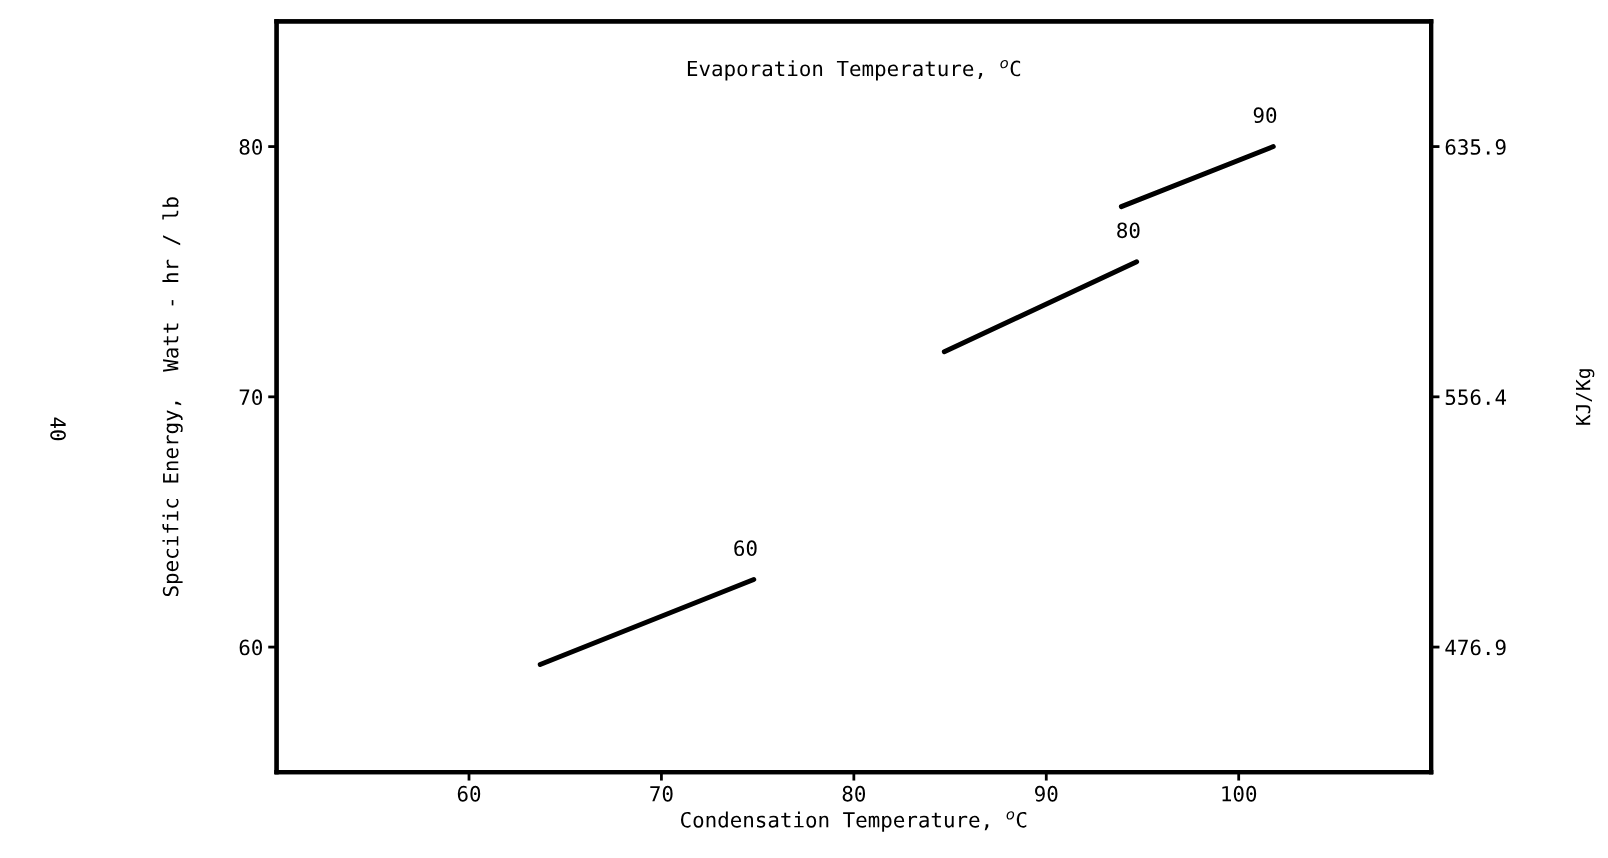 Image resolution: width=1608 pixels, height=858 pixels. I want to click on series-label: 80, so click(1128, 230).